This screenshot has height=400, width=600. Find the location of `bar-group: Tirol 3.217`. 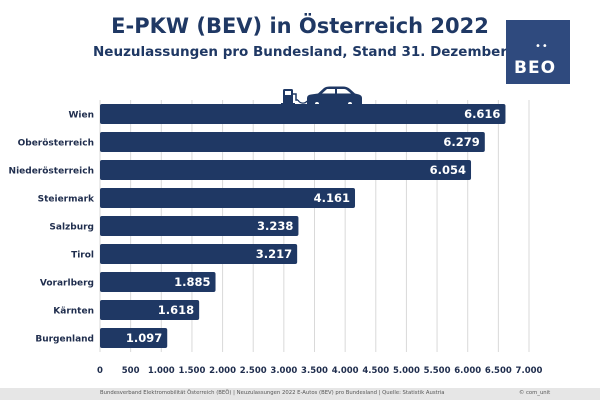

bar-group: Tirol 3.217 is located at coordinates (184, 254).